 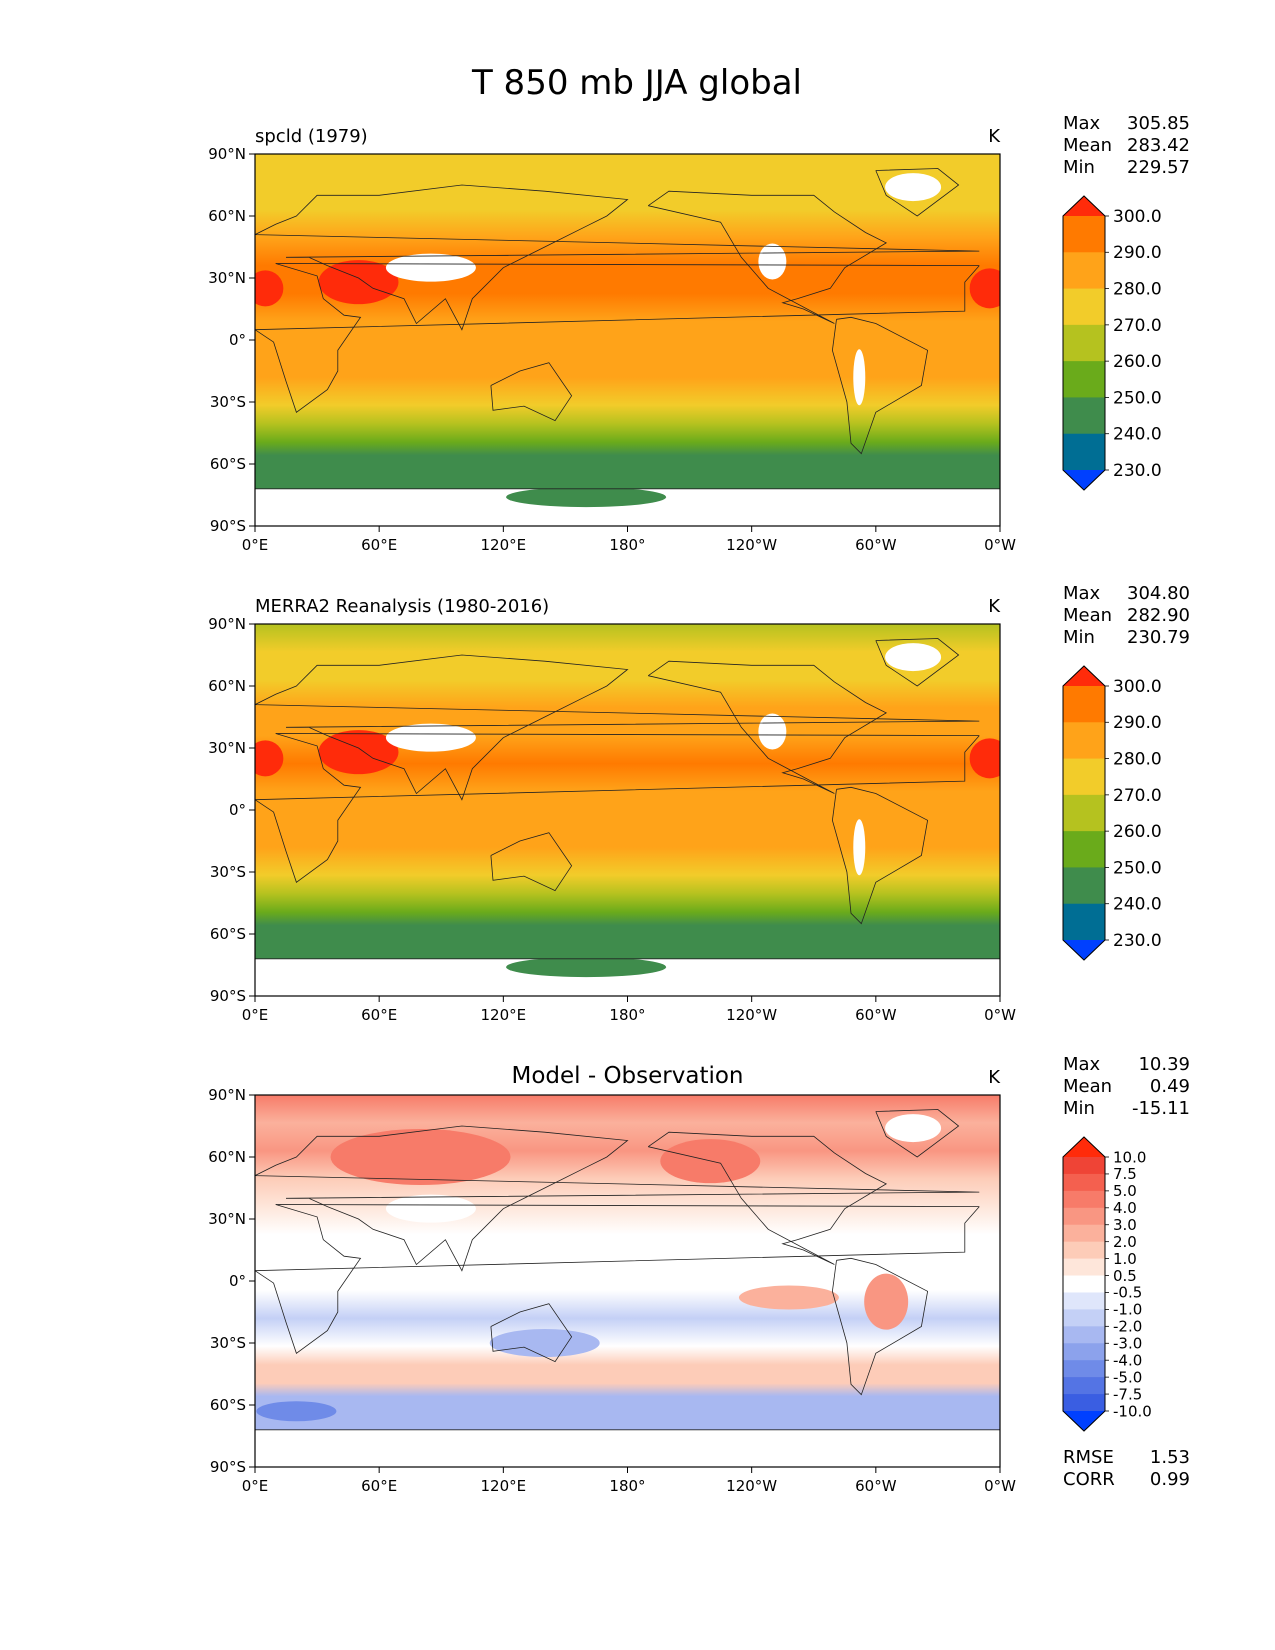 I want to click on stat-value: 0.49, so click(x=1170, y=1086).